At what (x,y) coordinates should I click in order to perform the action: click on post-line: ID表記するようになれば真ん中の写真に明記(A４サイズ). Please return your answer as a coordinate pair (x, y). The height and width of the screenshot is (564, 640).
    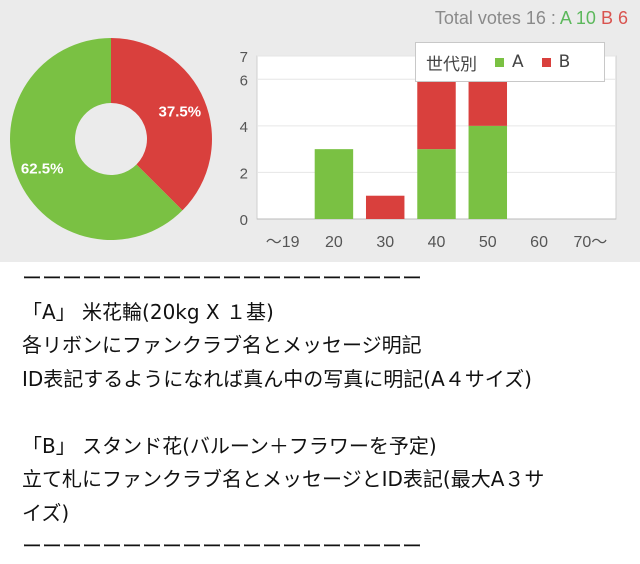
    Looking at the image, I should click on (277, 378).